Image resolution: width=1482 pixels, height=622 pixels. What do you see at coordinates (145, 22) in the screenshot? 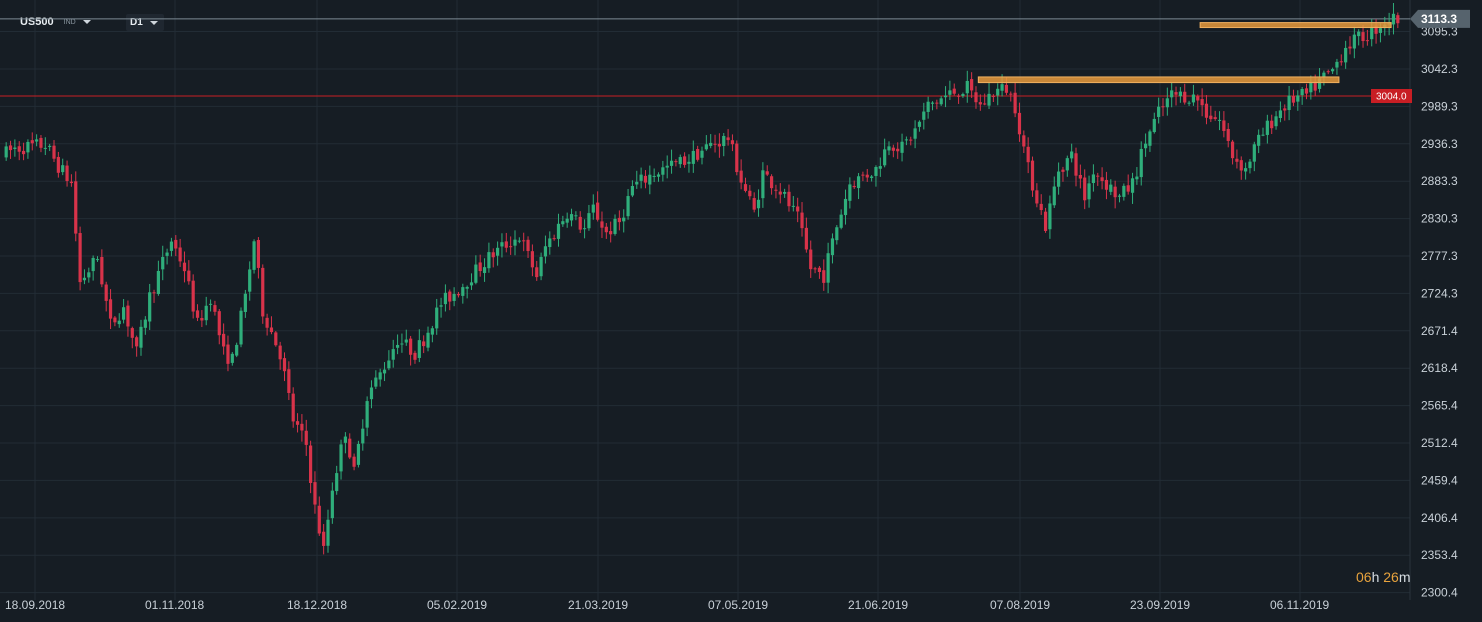
I see `timeframe-selector: D1` at bounding box center [145, 22].